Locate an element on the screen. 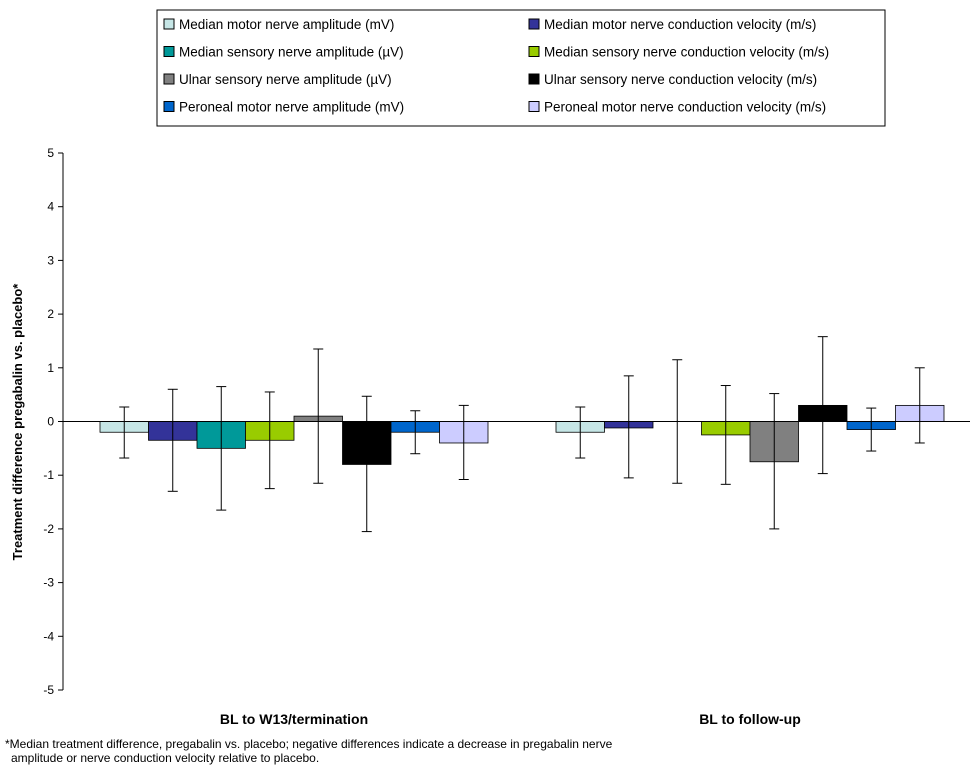 The image size is (972, 779). y-tick-label: 5 is located at coordinates (50, 153).